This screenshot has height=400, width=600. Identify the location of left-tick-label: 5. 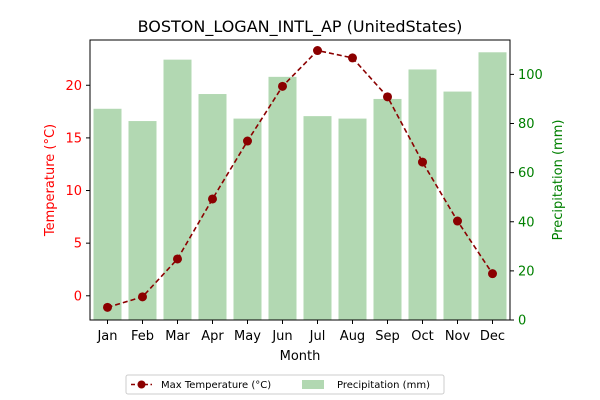
(78, 244).